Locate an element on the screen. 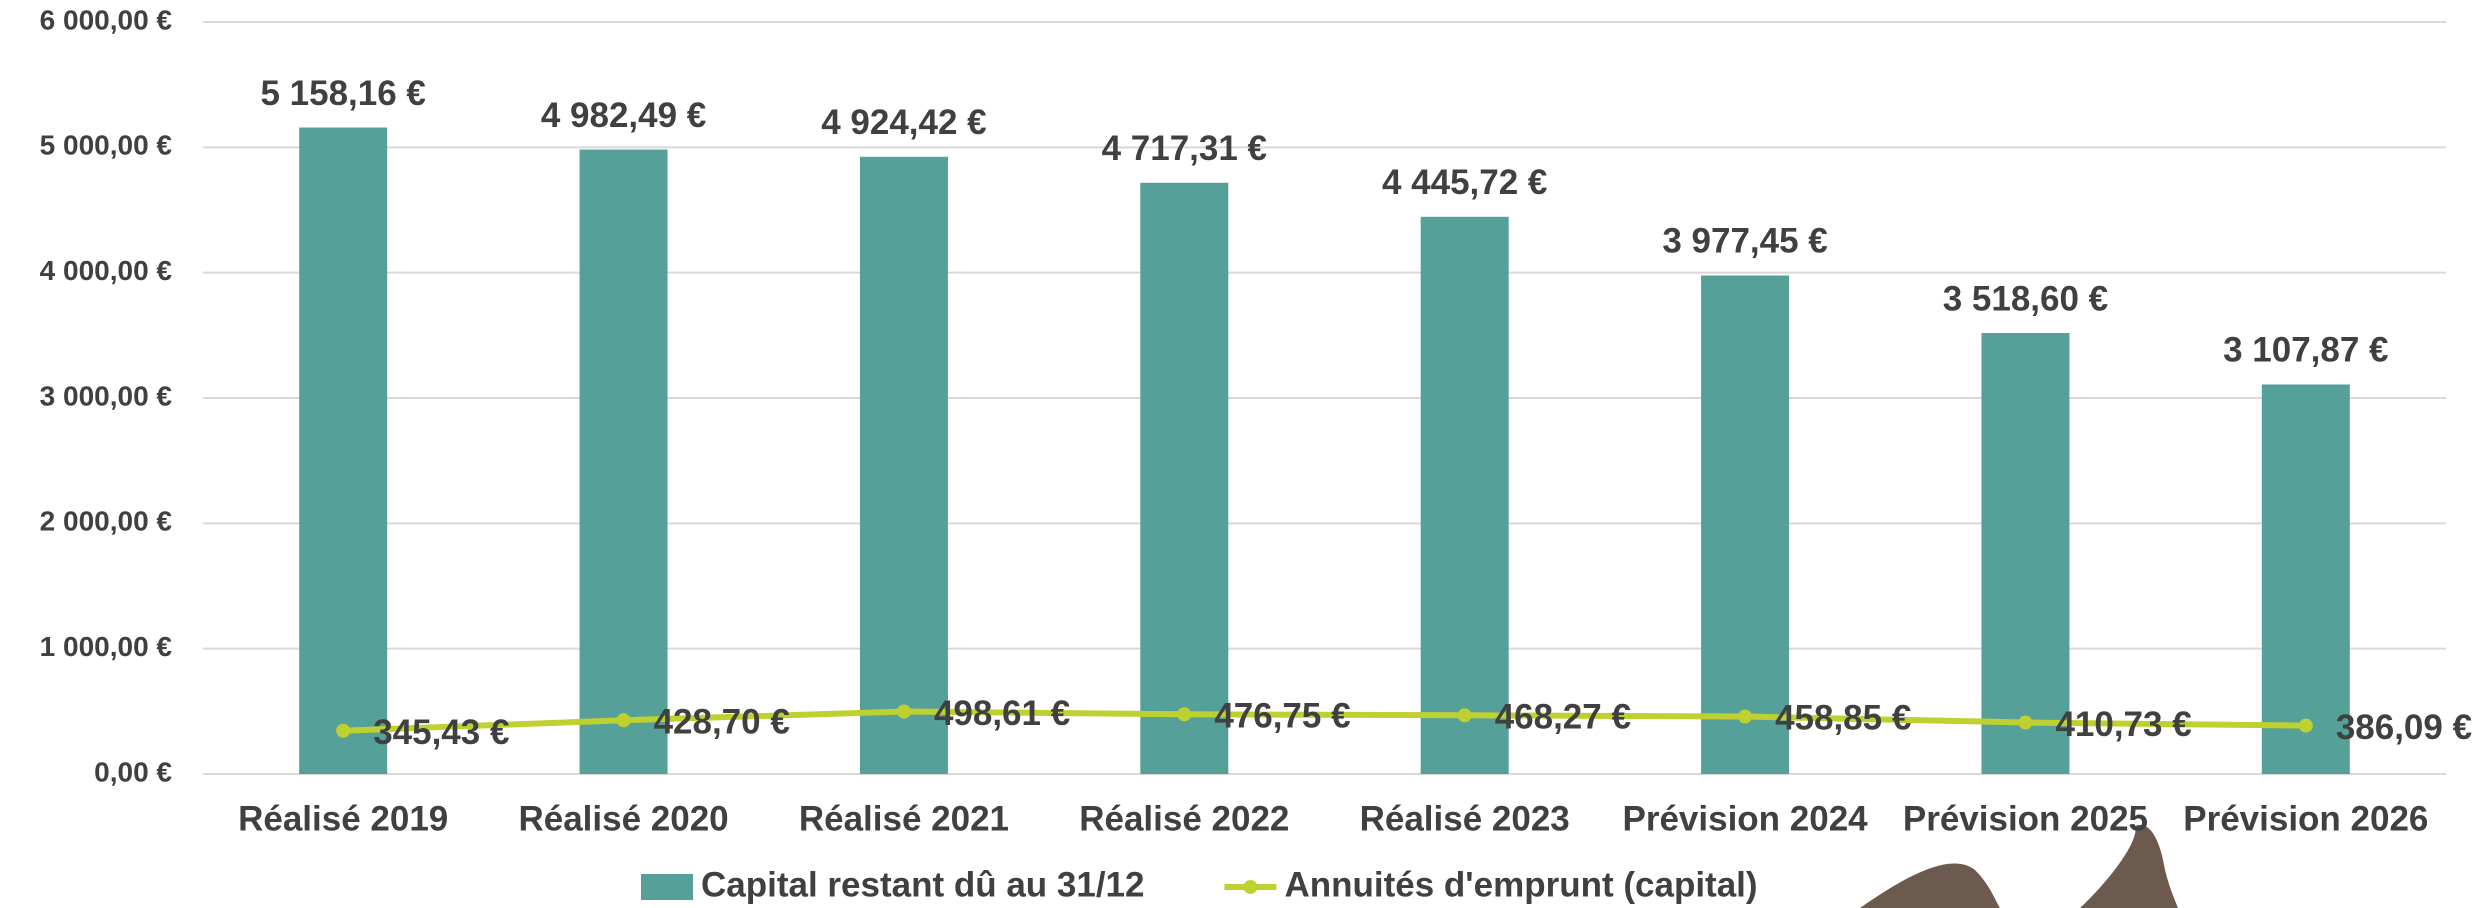  line is located at coordinates (1324, 721).